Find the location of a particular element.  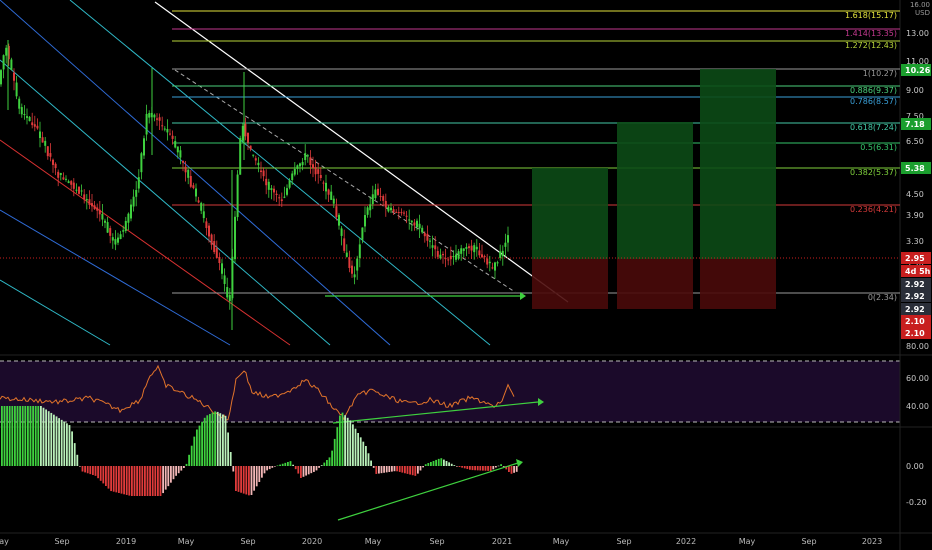

rsi-axis: 60.00 40.00 is located at coordinates (917, 392).